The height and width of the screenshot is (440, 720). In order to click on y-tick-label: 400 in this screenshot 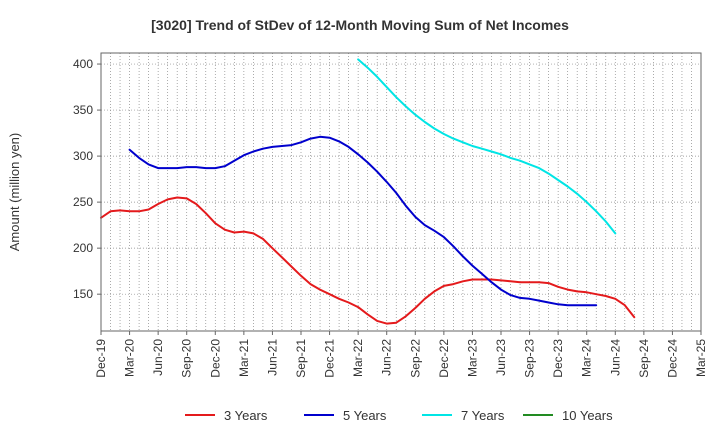, I will do `click(83, 64)`.